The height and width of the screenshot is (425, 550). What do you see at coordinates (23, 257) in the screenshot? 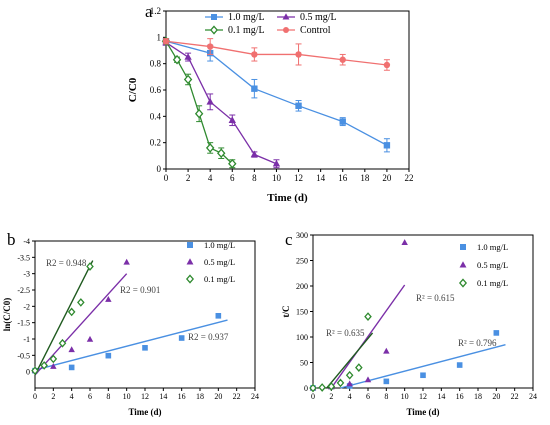
I see `y-tick-label: -3.5` at bounding box center [23, 257].